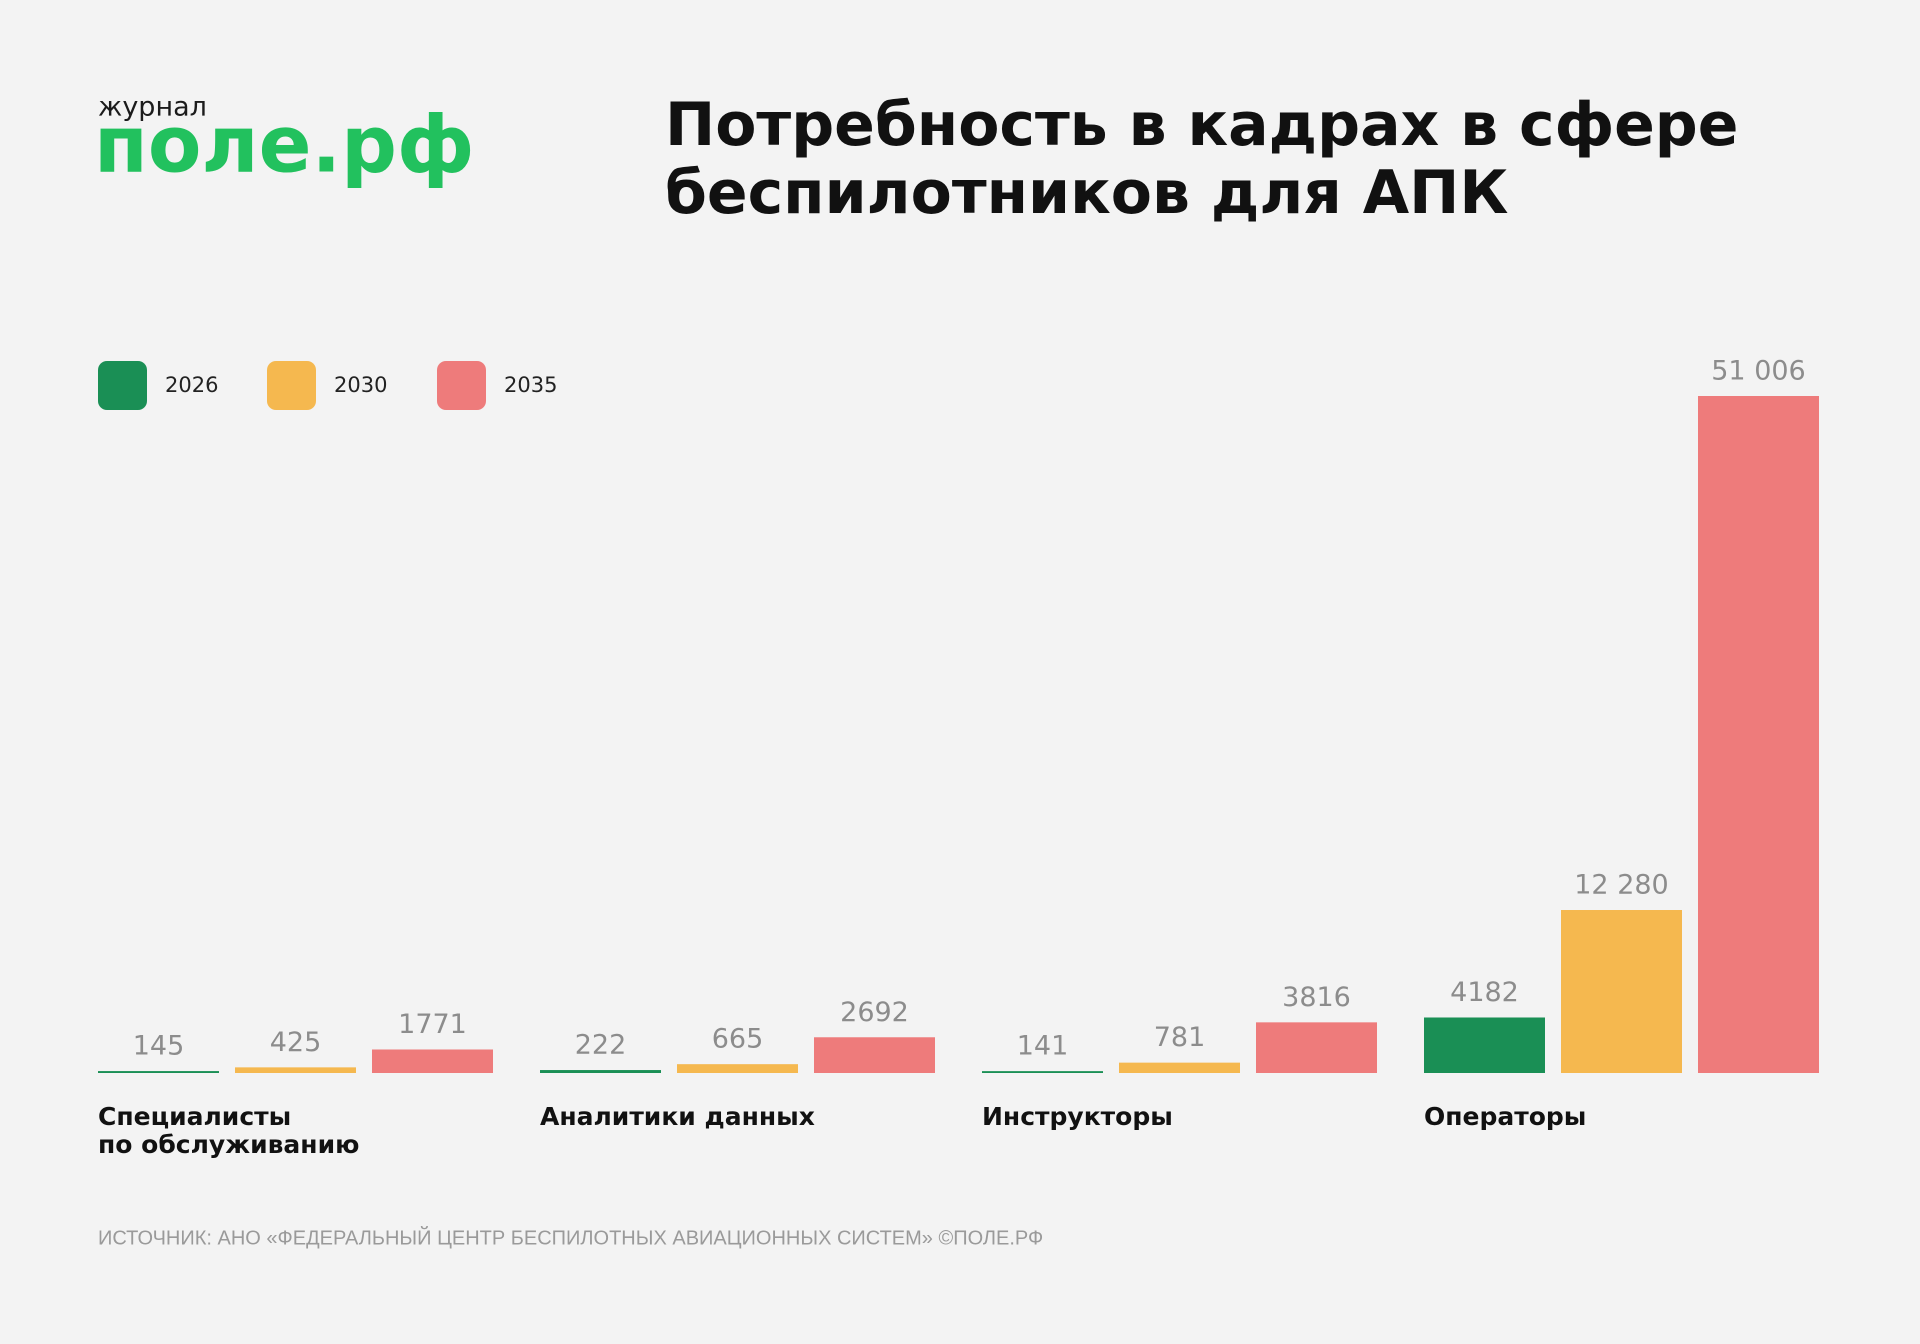  I want to click on x-tick-label: Операторы, so click(1505, 1116).